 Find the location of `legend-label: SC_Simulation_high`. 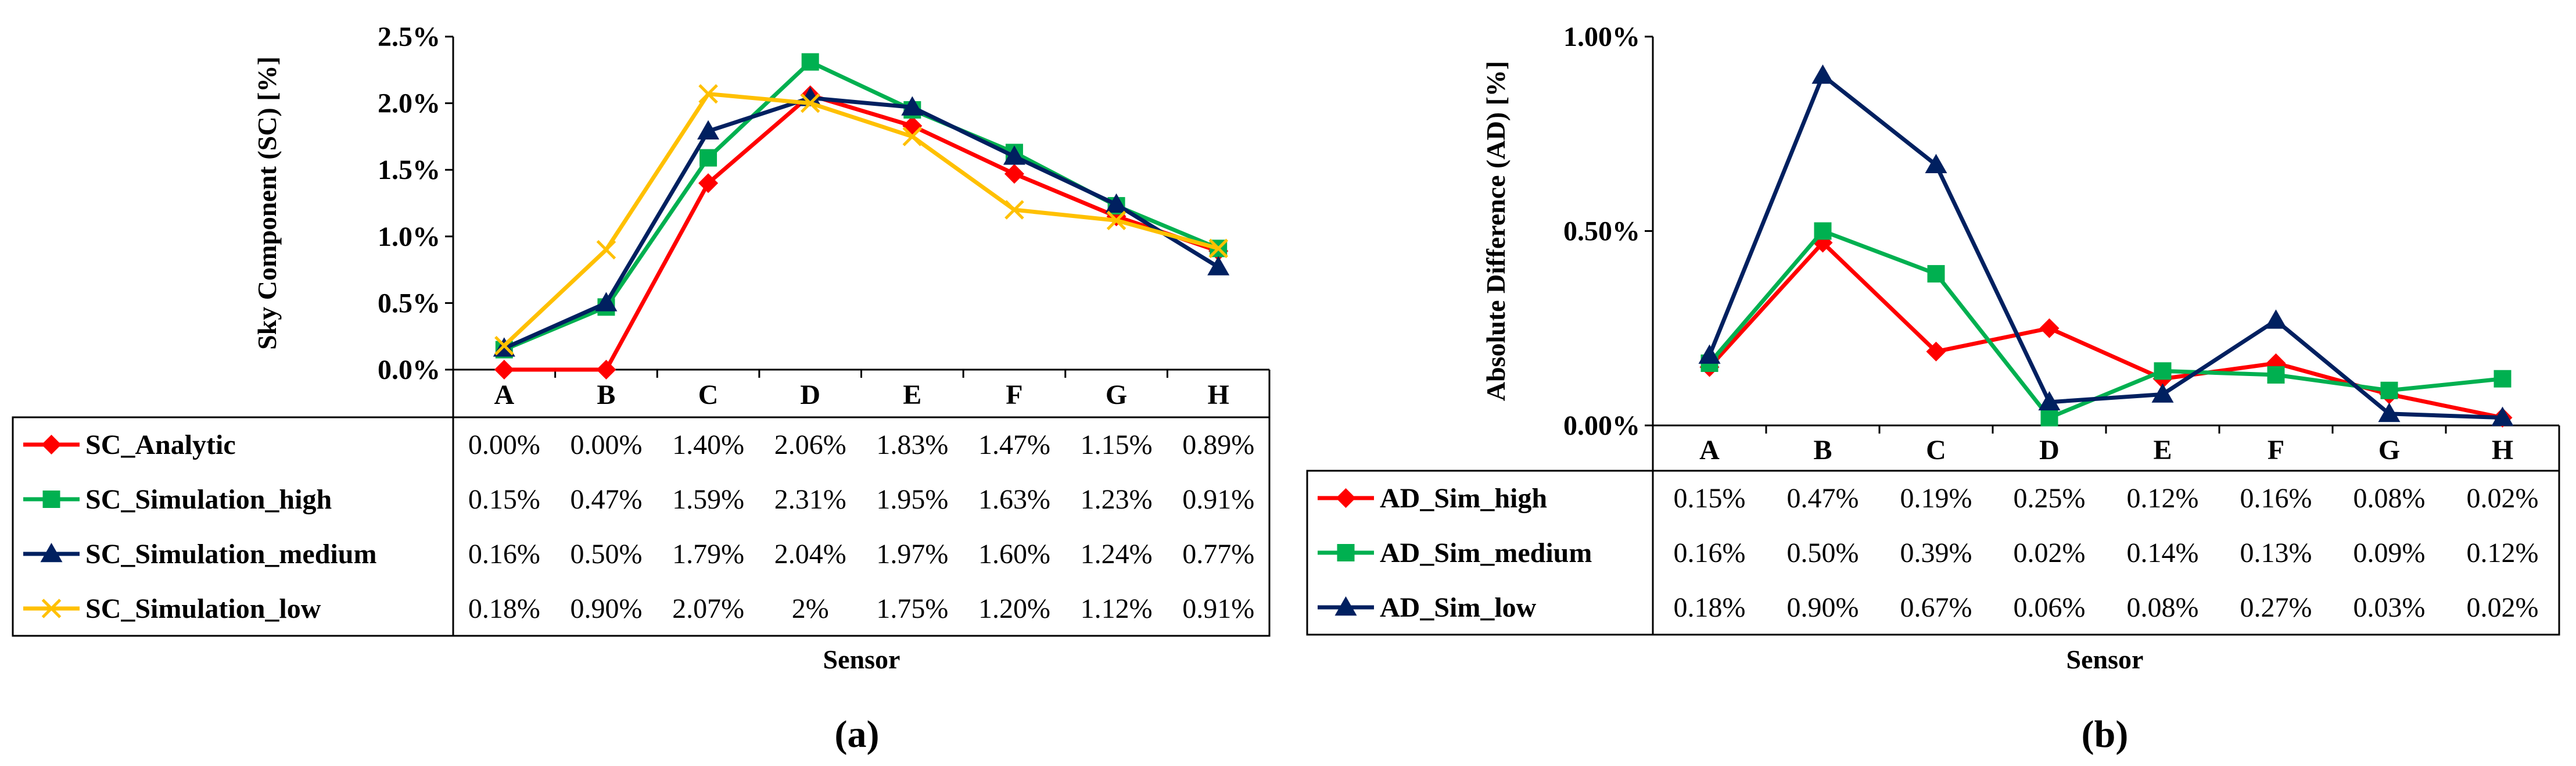

legend-label: SC_Simulation_high is located at coordinates (208, 500).